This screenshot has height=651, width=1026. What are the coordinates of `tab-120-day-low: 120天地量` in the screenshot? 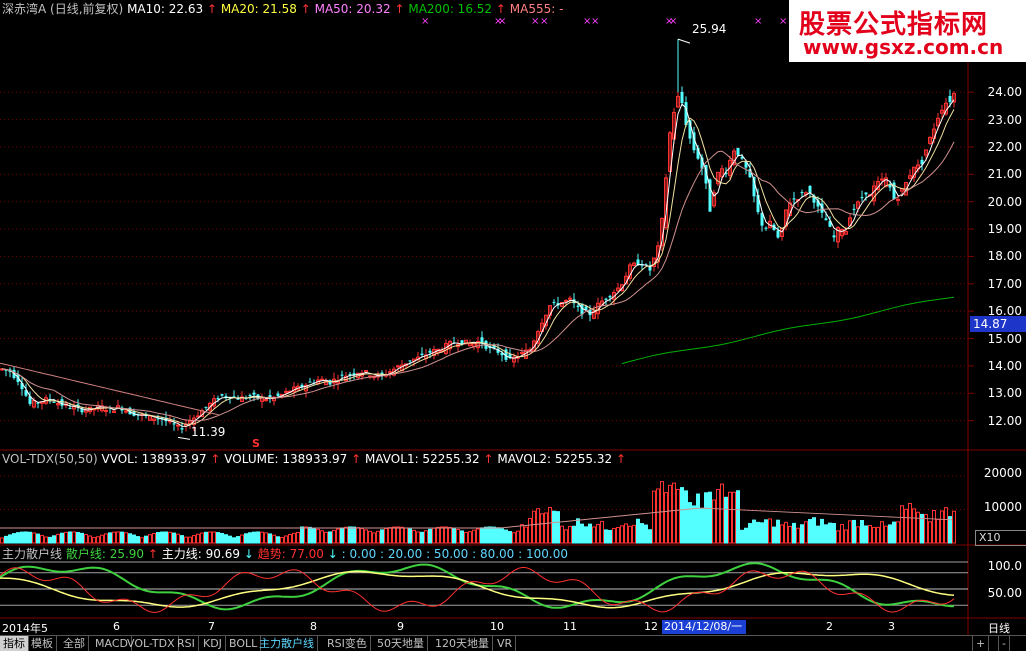 It's located at (462, 643).